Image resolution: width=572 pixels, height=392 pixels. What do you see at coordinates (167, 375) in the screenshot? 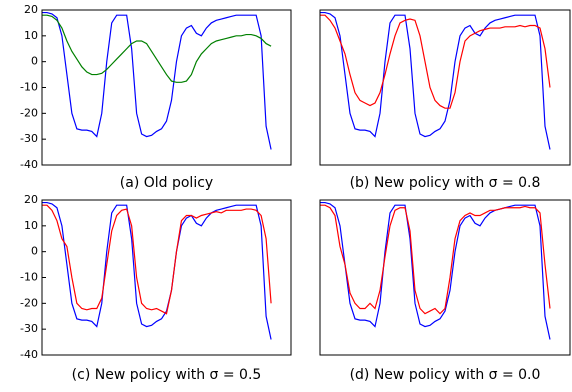
I see `panel-caption: (c) New policy with σ = 0.5` at bounding box center [167, 375].